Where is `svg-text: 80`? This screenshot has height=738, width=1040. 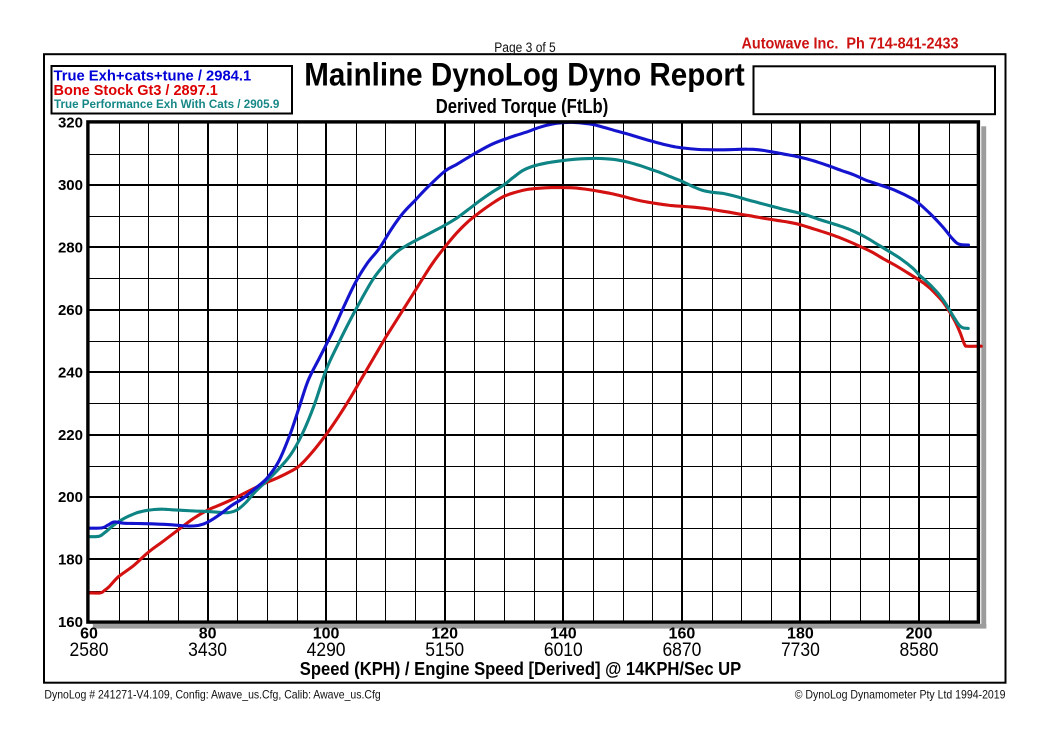
svg-text: 80 is located at coordinates (208, 633).